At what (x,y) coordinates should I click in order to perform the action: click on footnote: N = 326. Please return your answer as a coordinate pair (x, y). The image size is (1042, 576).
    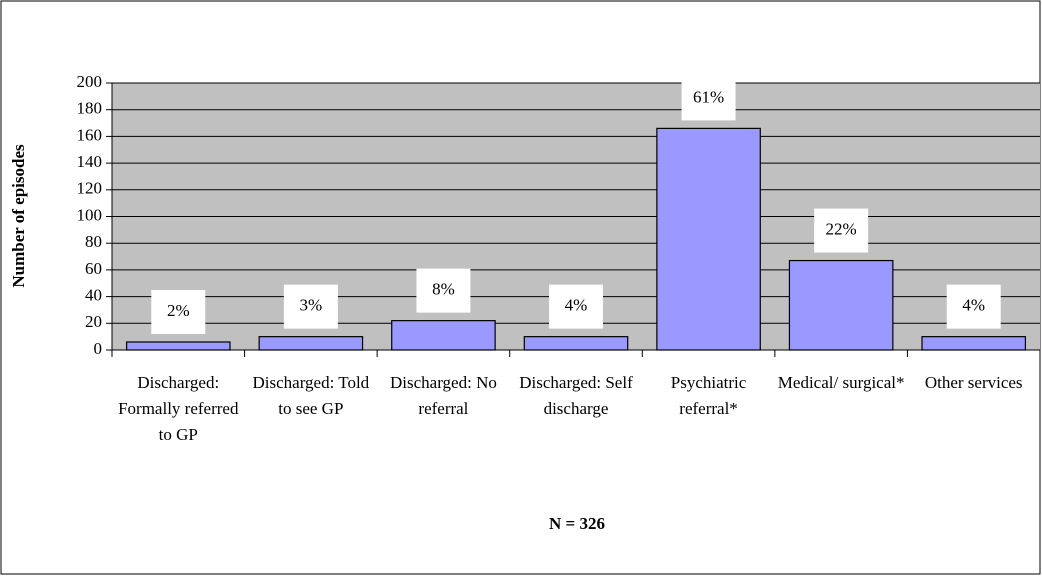
    Looking at the image, I should click on (577, 523).